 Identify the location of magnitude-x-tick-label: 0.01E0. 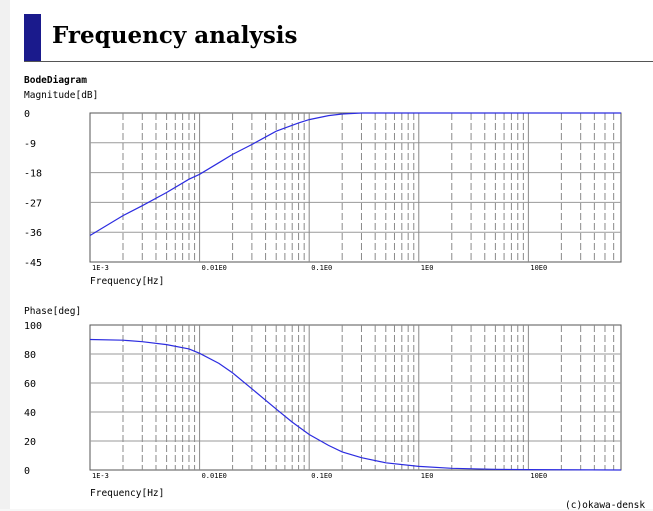
(214, 268).